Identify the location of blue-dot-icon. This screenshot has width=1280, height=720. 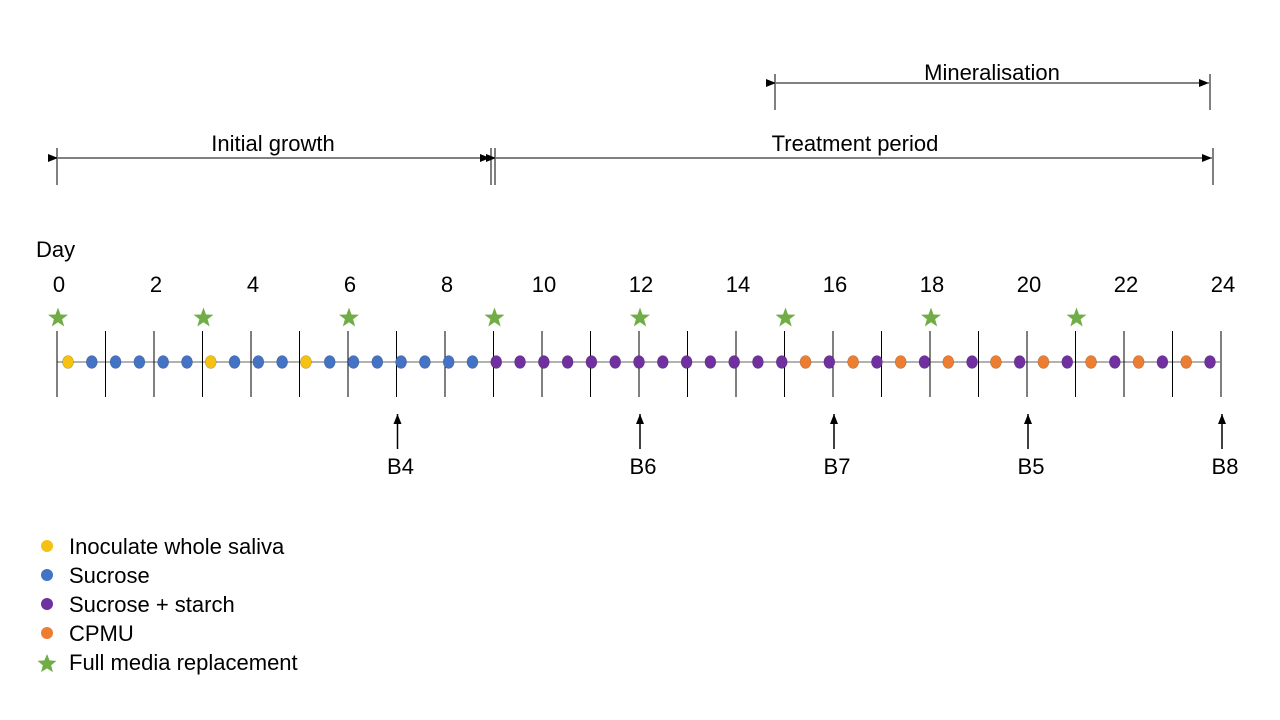
(47, 575).